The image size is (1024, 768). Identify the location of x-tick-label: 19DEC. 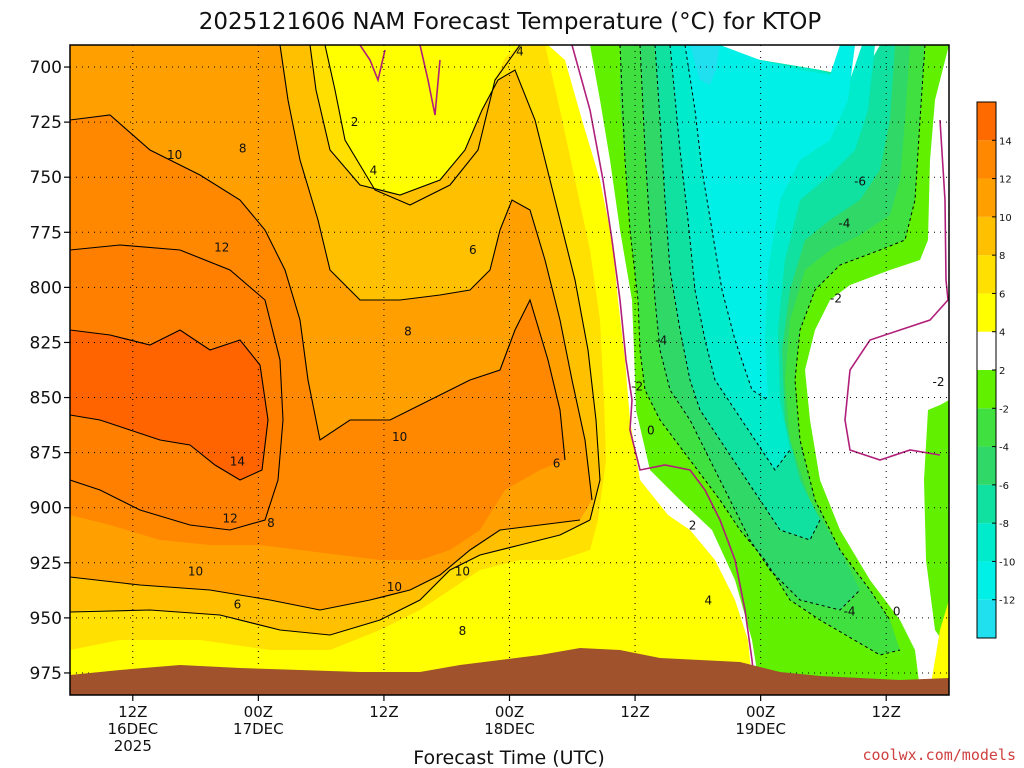
(760, 729).